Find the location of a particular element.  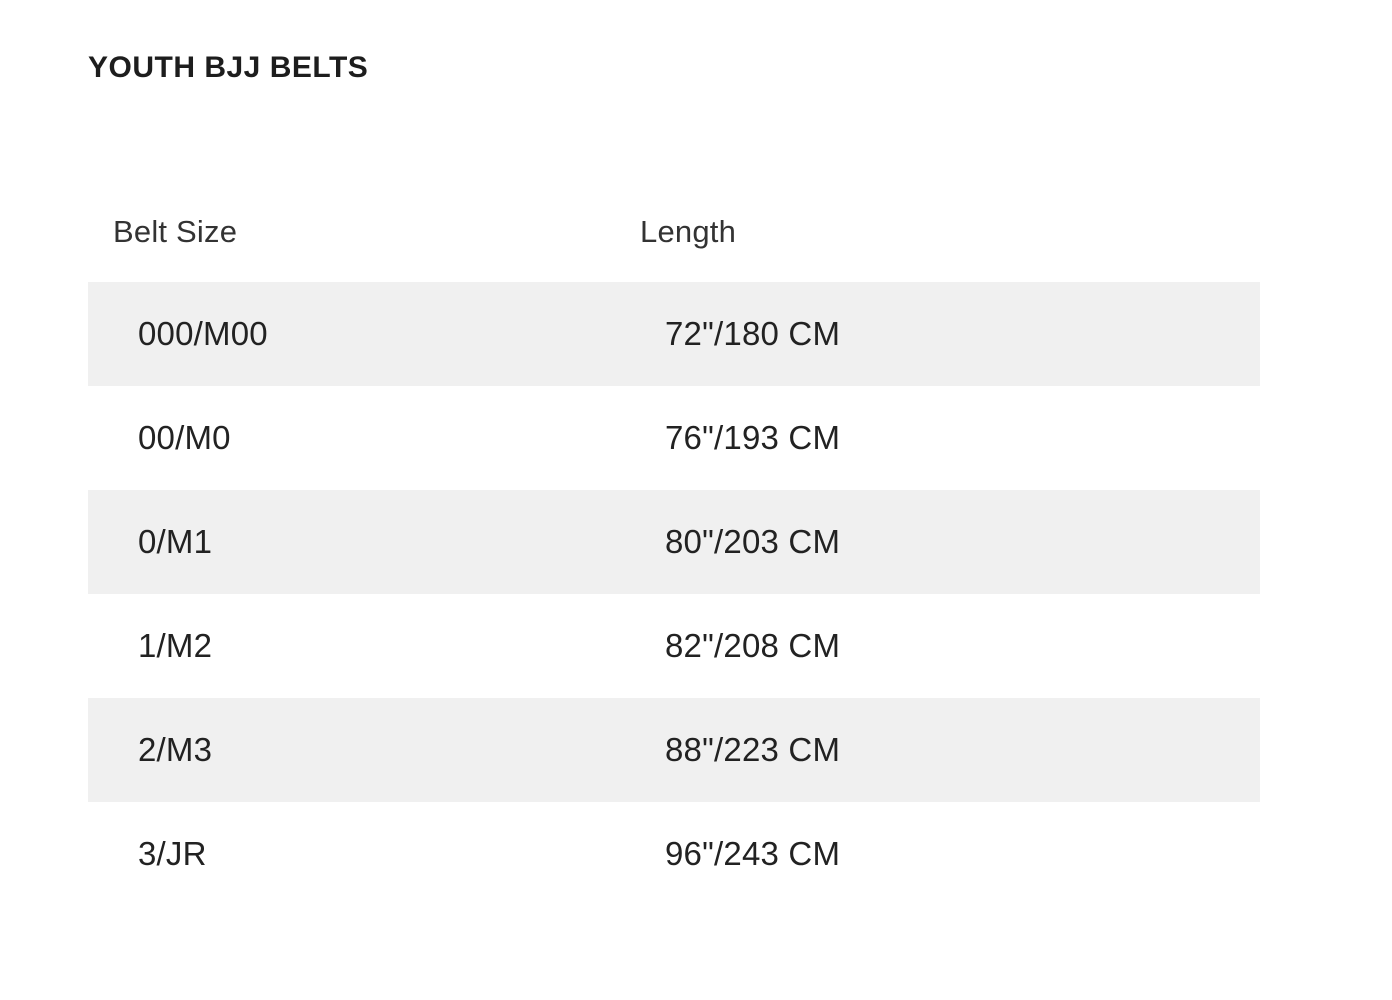

belt-size-cell: 00/M0 is located at coordinates (184, 437).